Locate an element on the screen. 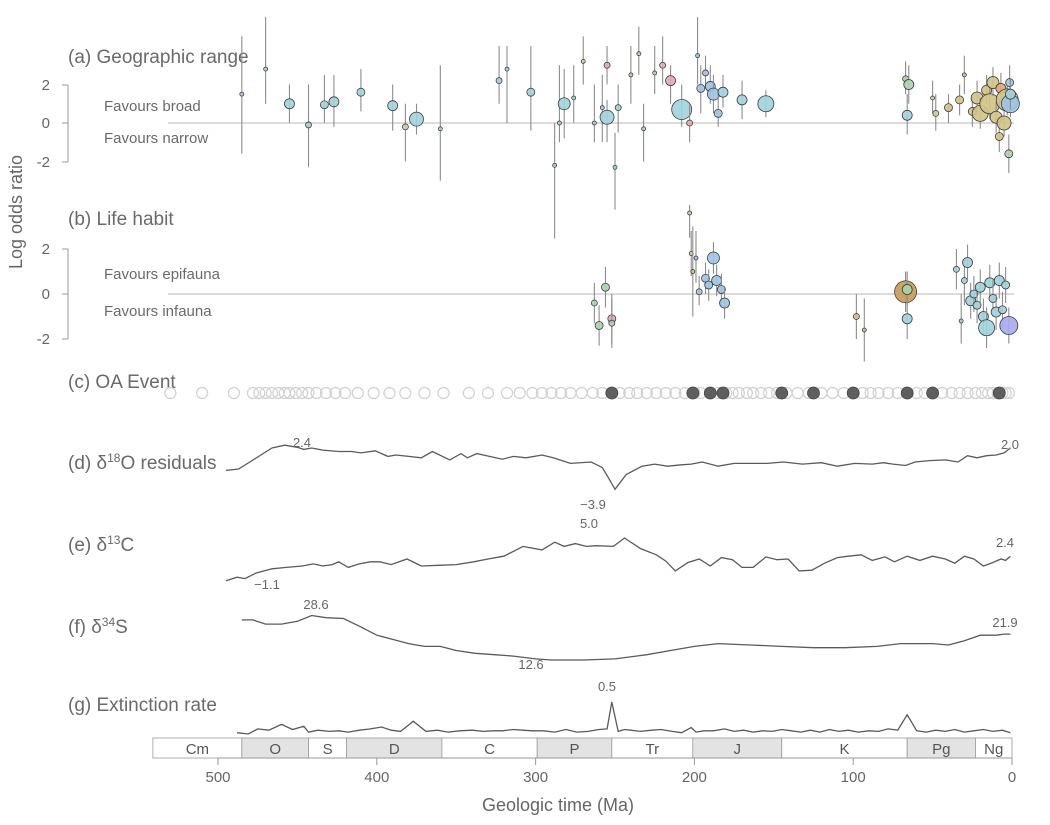  x-tick-label: 100 is located at coordinates (853, 777).